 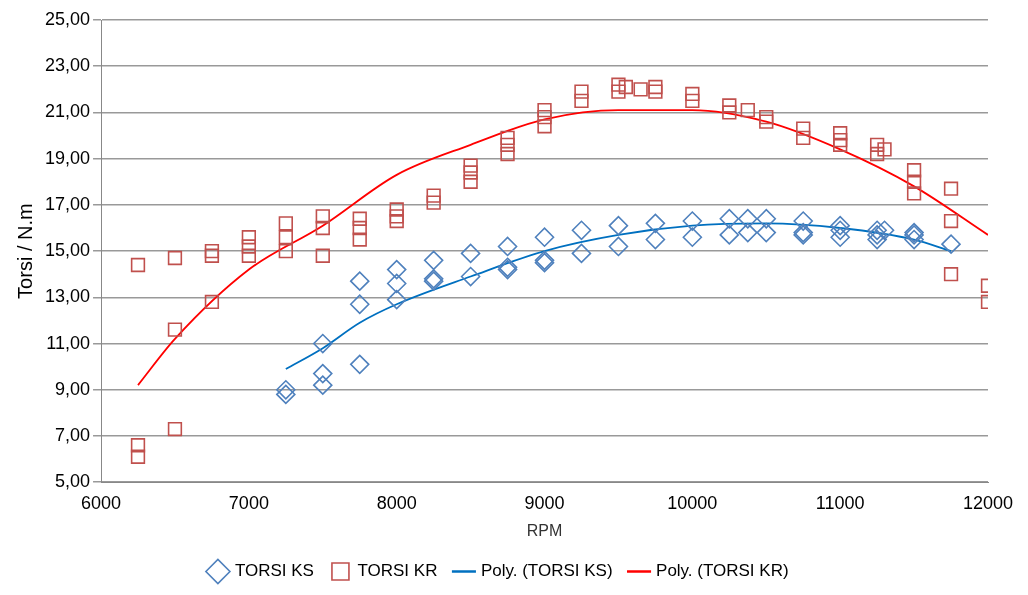 What do you see at coordinates (68, 342) in the screenshot?
I see `y-tick-label: 11,00` at bounding box center [68, 342].